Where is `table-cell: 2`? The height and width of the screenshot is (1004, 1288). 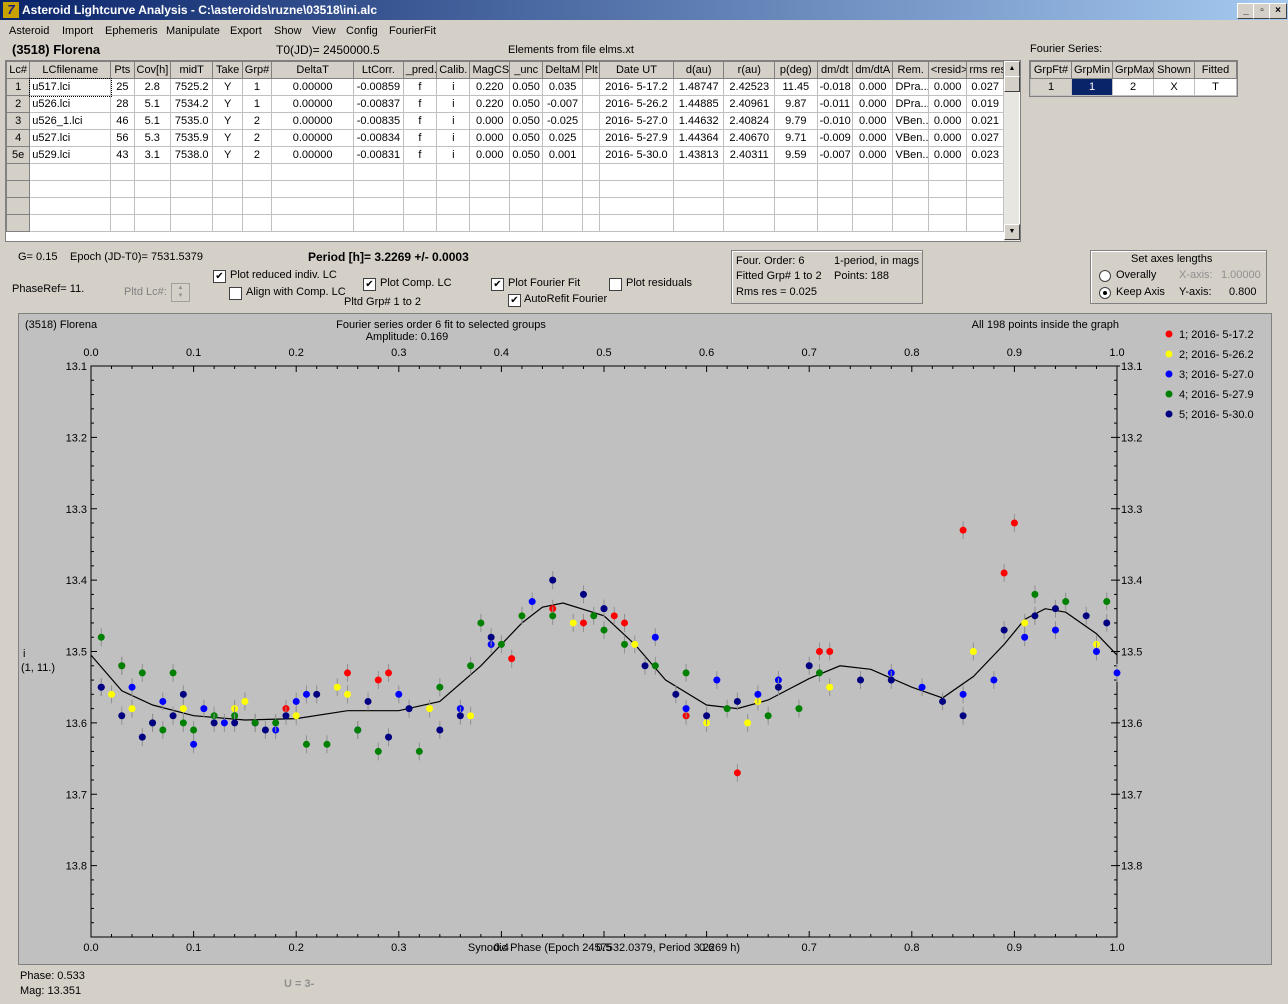
table-cell: 2 is located at coordinates (257, 121).